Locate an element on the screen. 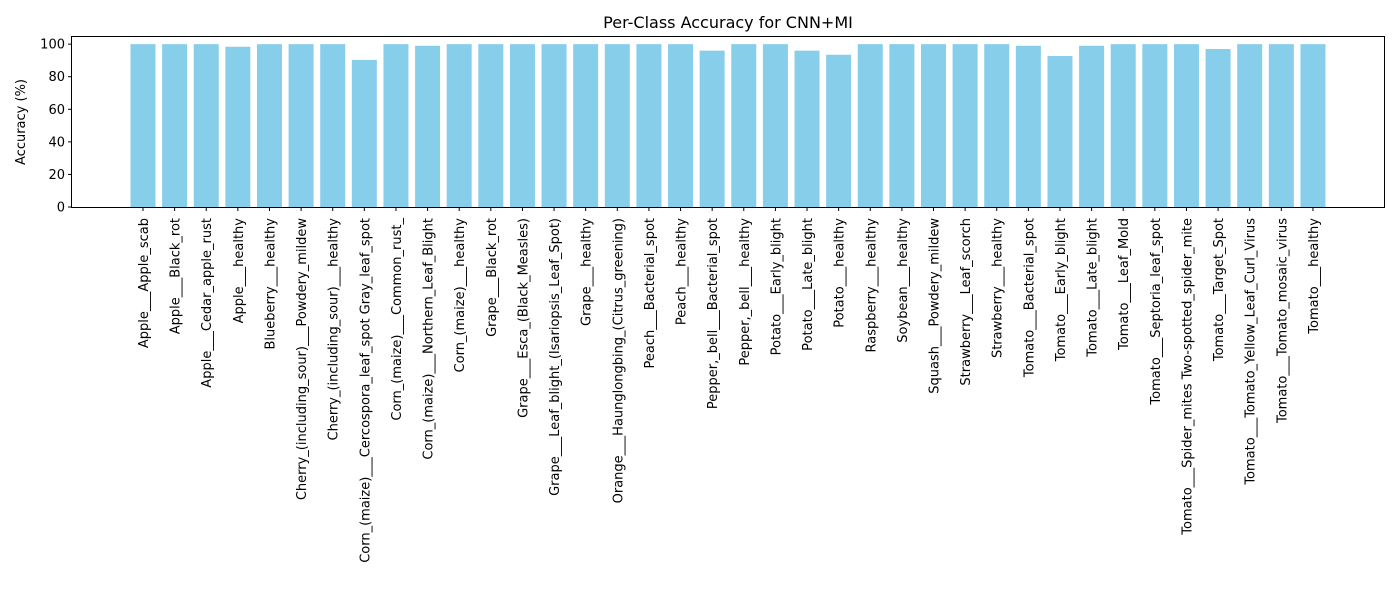 The height and width of the screenshot is (600, 1400). x-tick-label: Soybean___healthy is located at coordinates (903, 280).